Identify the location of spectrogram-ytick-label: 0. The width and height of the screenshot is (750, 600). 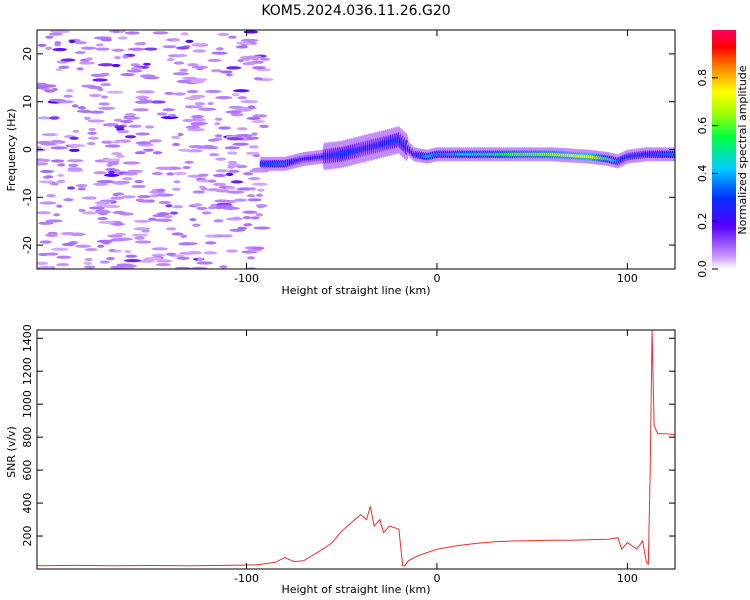
(27, 149).